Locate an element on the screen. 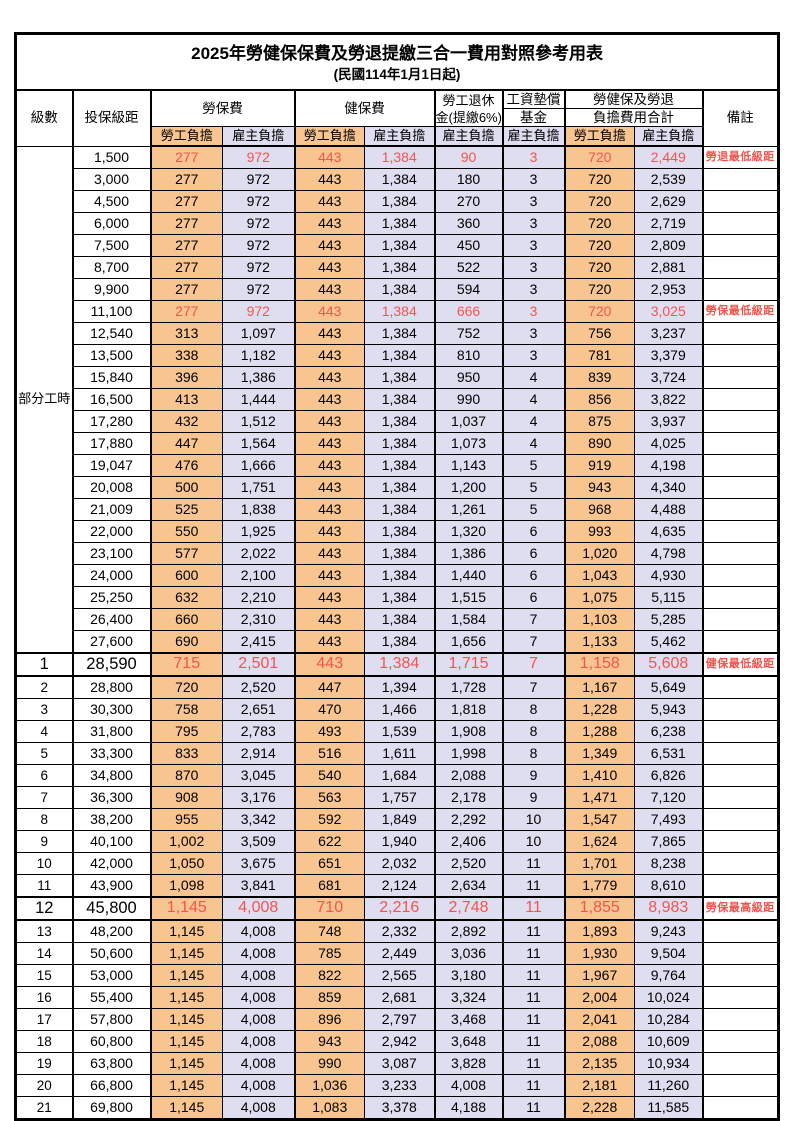  total-employer-cell: 3,822 is located at coordinates (669, 399).